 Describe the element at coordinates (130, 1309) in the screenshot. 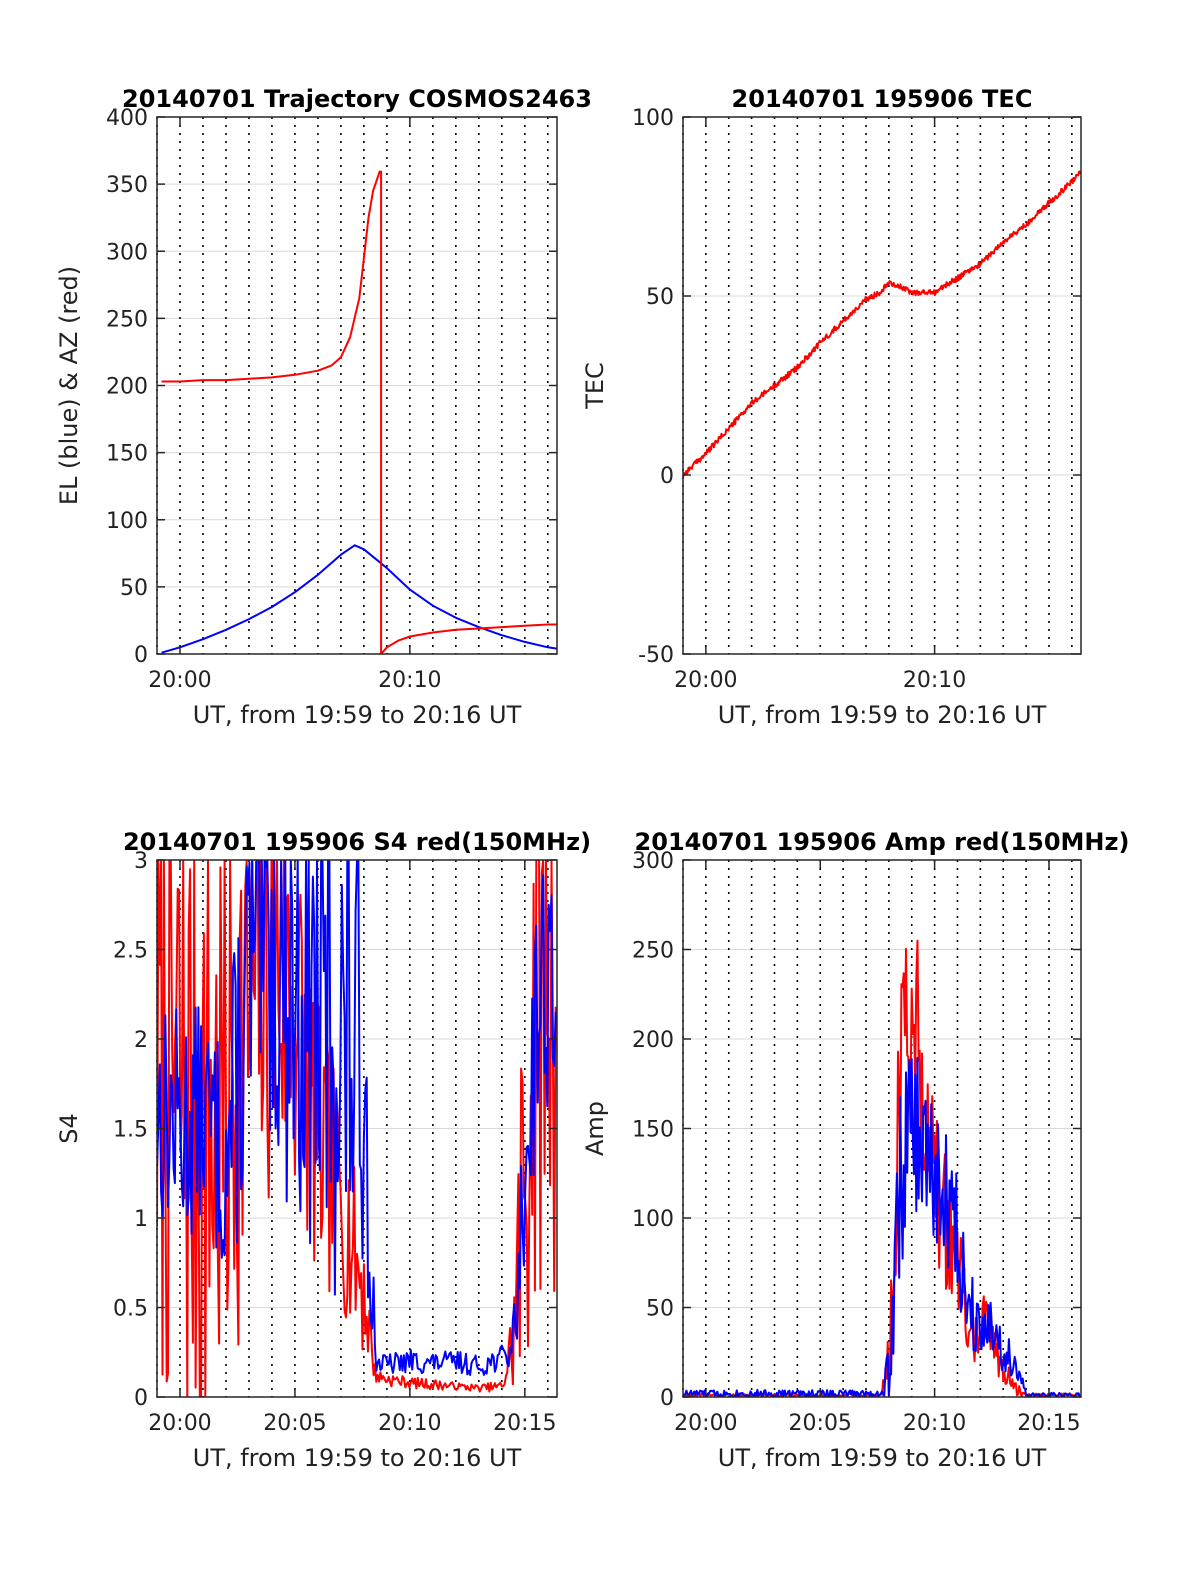

I see `y-tick-label: 0.5` at that location.